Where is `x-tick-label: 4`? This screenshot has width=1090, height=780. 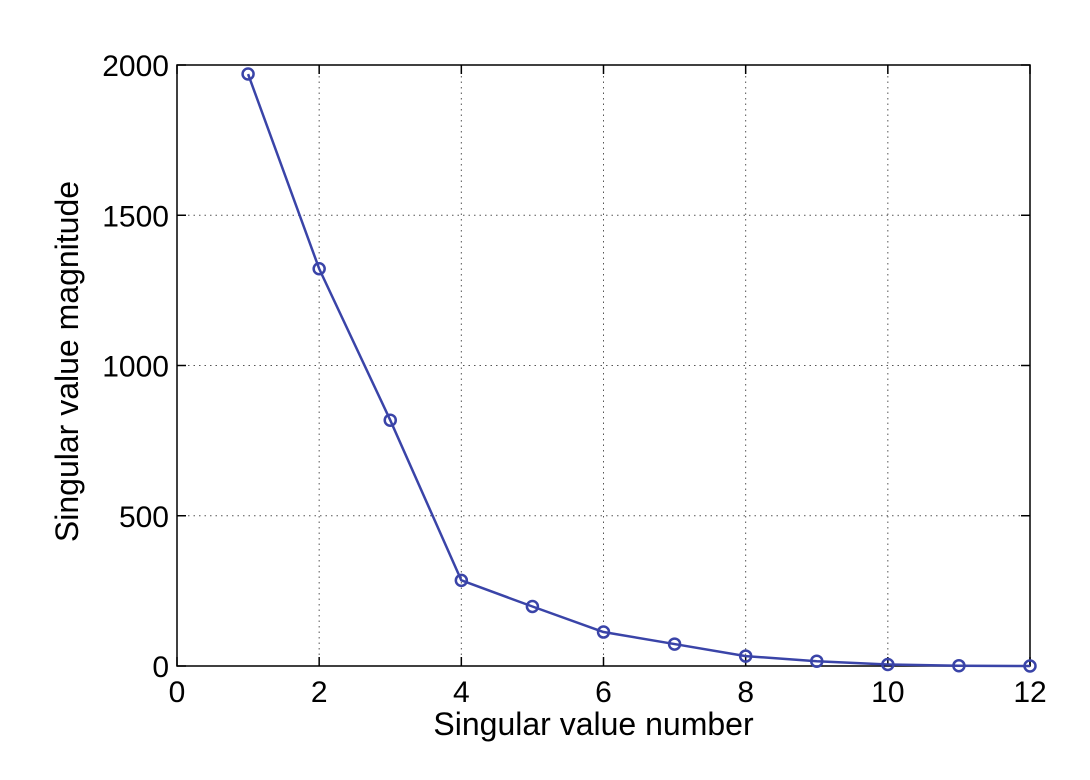
x-tick-label: 4 is located at coordinates (461, 692).